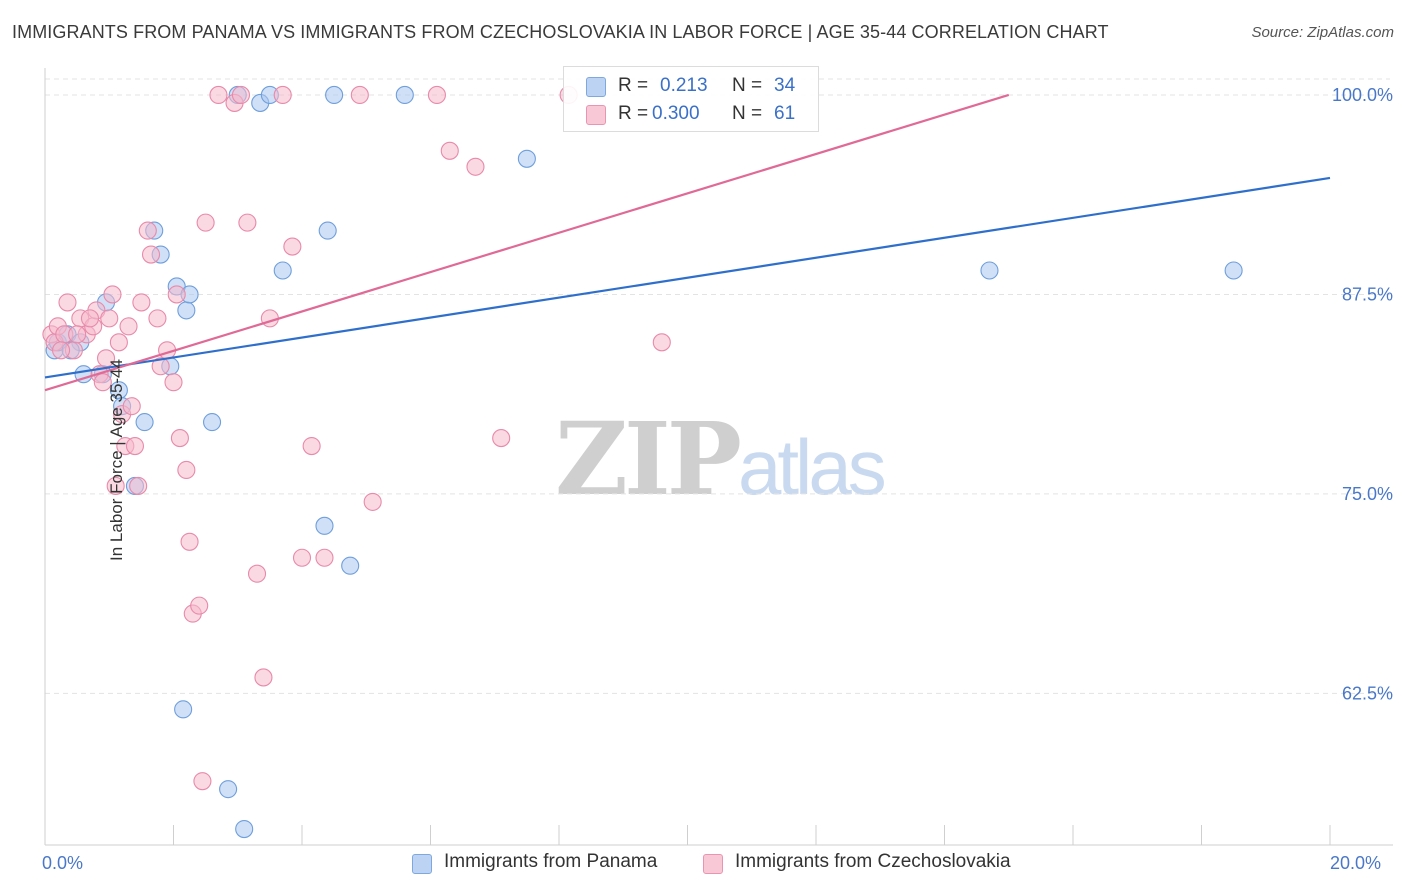 This screenshot has height=892, width=1406. What do you see at coordinates (676, 113) in the screenshot?
I see `legend-czech-r-value: 0.300` at bounding box center [676, 113].